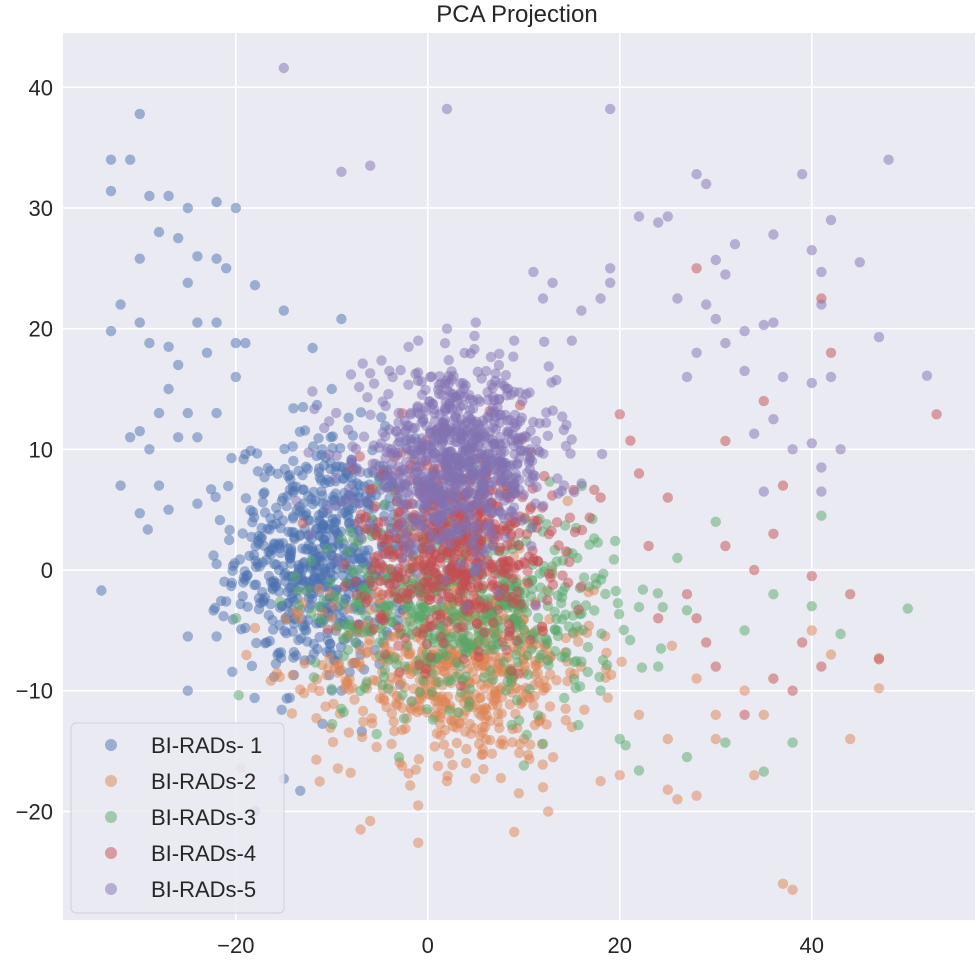 Image resolution: width=980 pixels, height=968 pixels. What do you see at coordinates (180, 889) in the screenshot?
I see `legend-item-5: BI-RADs-5` at bounding box center [180, 889].